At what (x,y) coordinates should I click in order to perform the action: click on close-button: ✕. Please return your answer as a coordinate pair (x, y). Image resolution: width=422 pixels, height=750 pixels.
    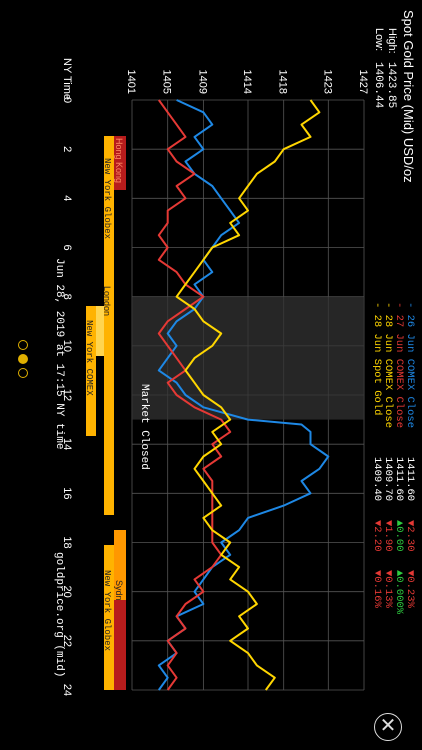
    Looking at the image, I should click on (388, 727).